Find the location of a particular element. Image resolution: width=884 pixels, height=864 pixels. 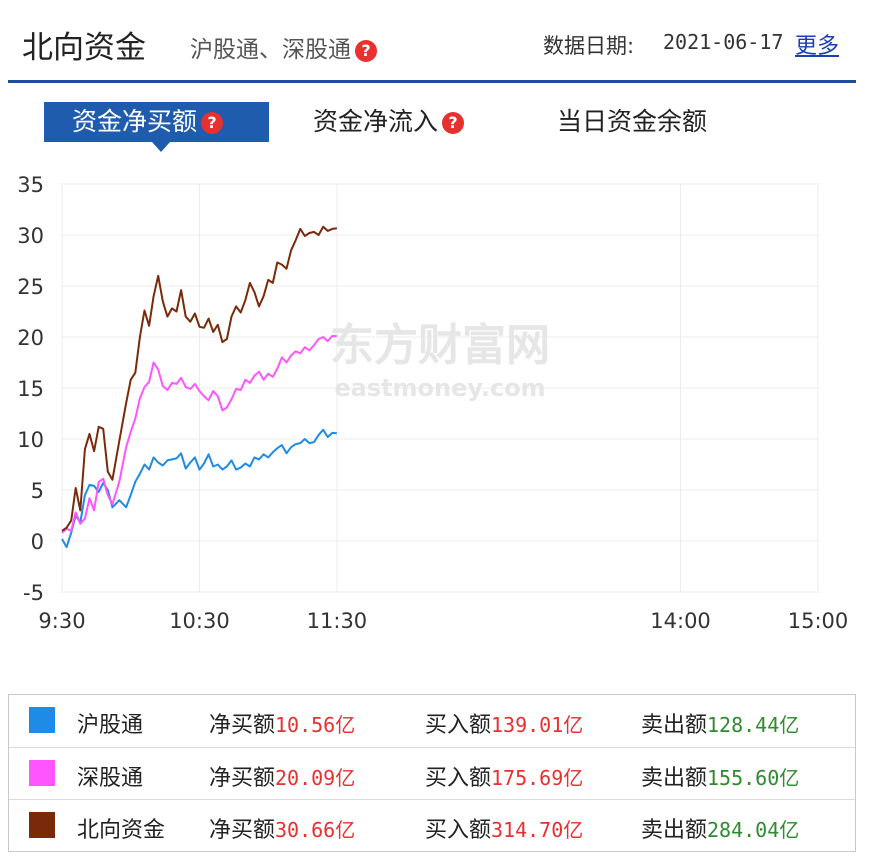

net-buy-cell: 净买额10.56亿 is located at coordinates (282, 723).